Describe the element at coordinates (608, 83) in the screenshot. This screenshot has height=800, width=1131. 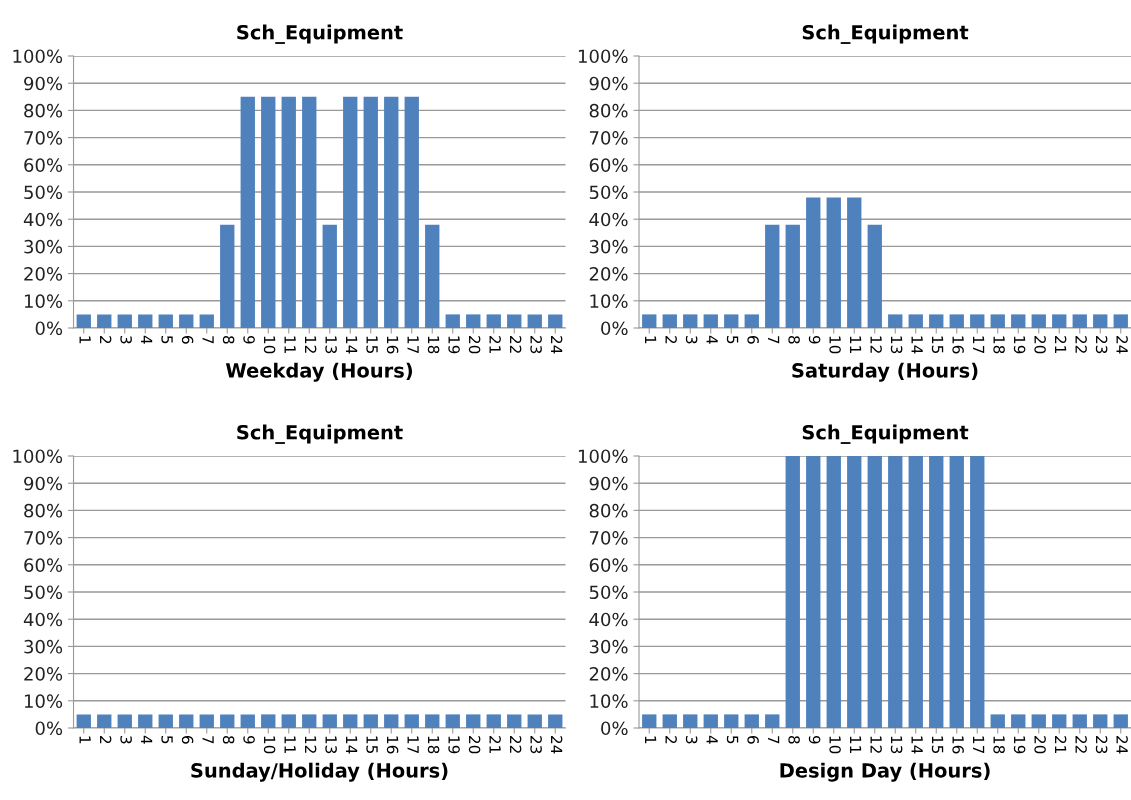
I see `y-tick-label: 90%` at that location.